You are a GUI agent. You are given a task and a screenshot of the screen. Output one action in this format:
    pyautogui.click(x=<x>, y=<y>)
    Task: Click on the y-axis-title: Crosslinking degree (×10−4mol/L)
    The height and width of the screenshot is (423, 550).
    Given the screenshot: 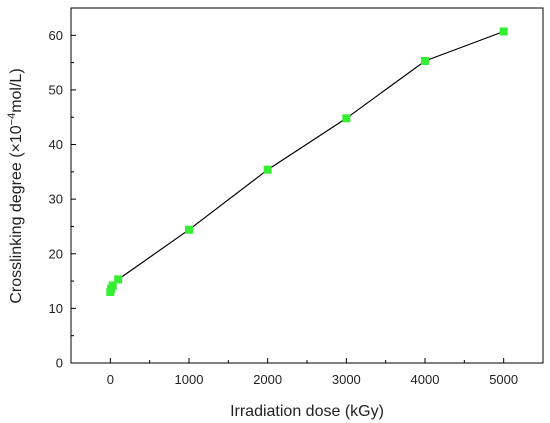 What is the action you would take?
    pyautogui.click(x=15, y=185)
    